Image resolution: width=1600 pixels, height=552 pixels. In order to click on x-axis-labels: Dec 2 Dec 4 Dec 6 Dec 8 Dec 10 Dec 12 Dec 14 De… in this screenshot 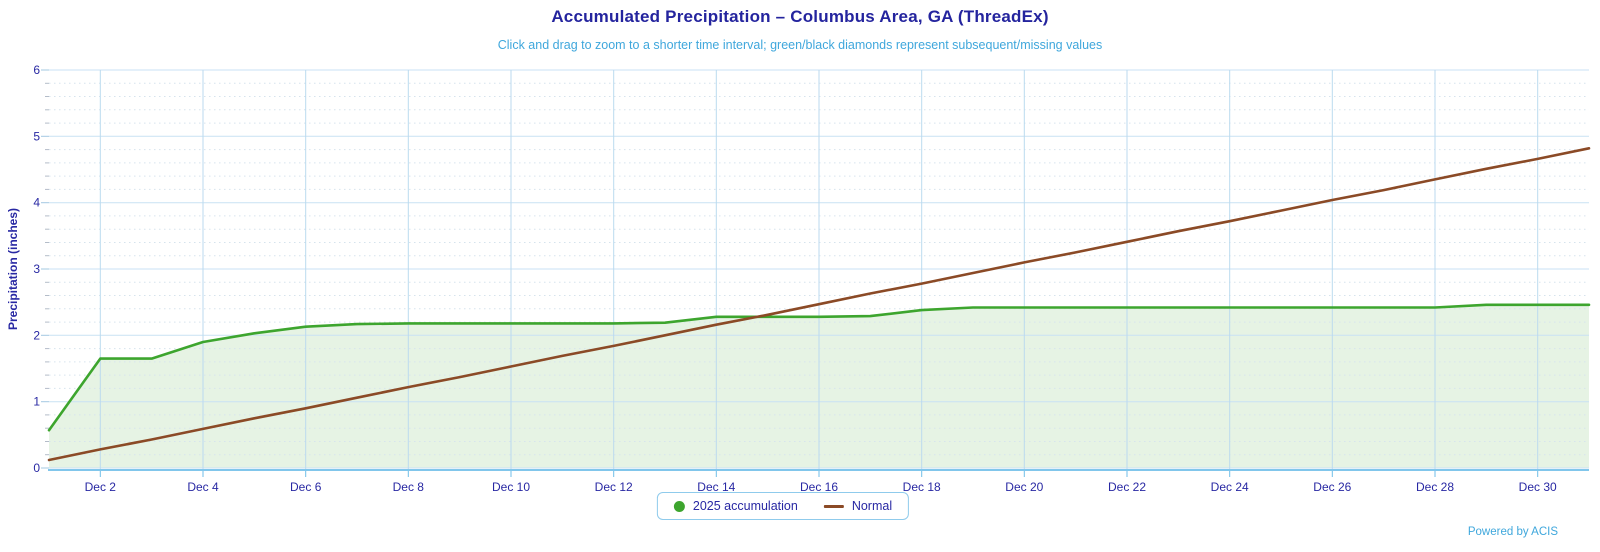, I will do `click(821, 486)`.